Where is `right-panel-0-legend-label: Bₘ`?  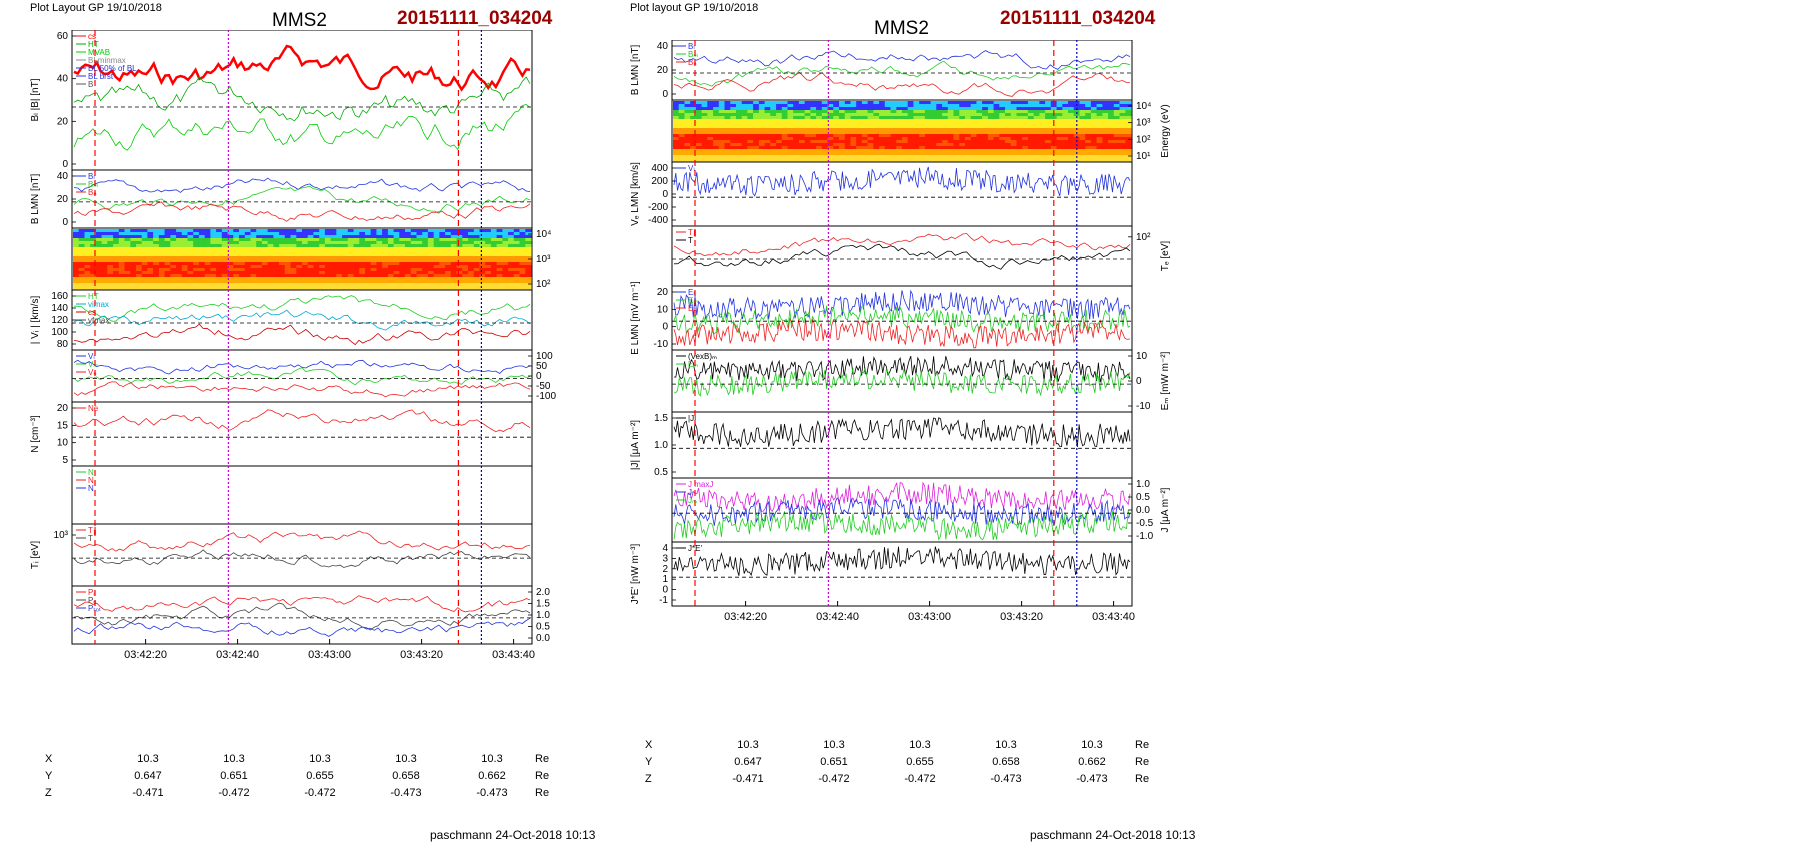 right-panel-0-legend-label: Bₘ is located at coordinates (693, 54).